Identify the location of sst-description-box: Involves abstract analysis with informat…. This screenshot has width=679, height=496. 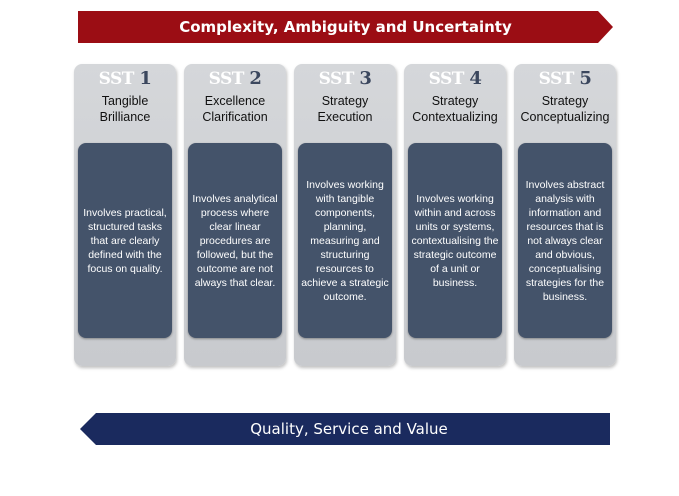
(565, 240).